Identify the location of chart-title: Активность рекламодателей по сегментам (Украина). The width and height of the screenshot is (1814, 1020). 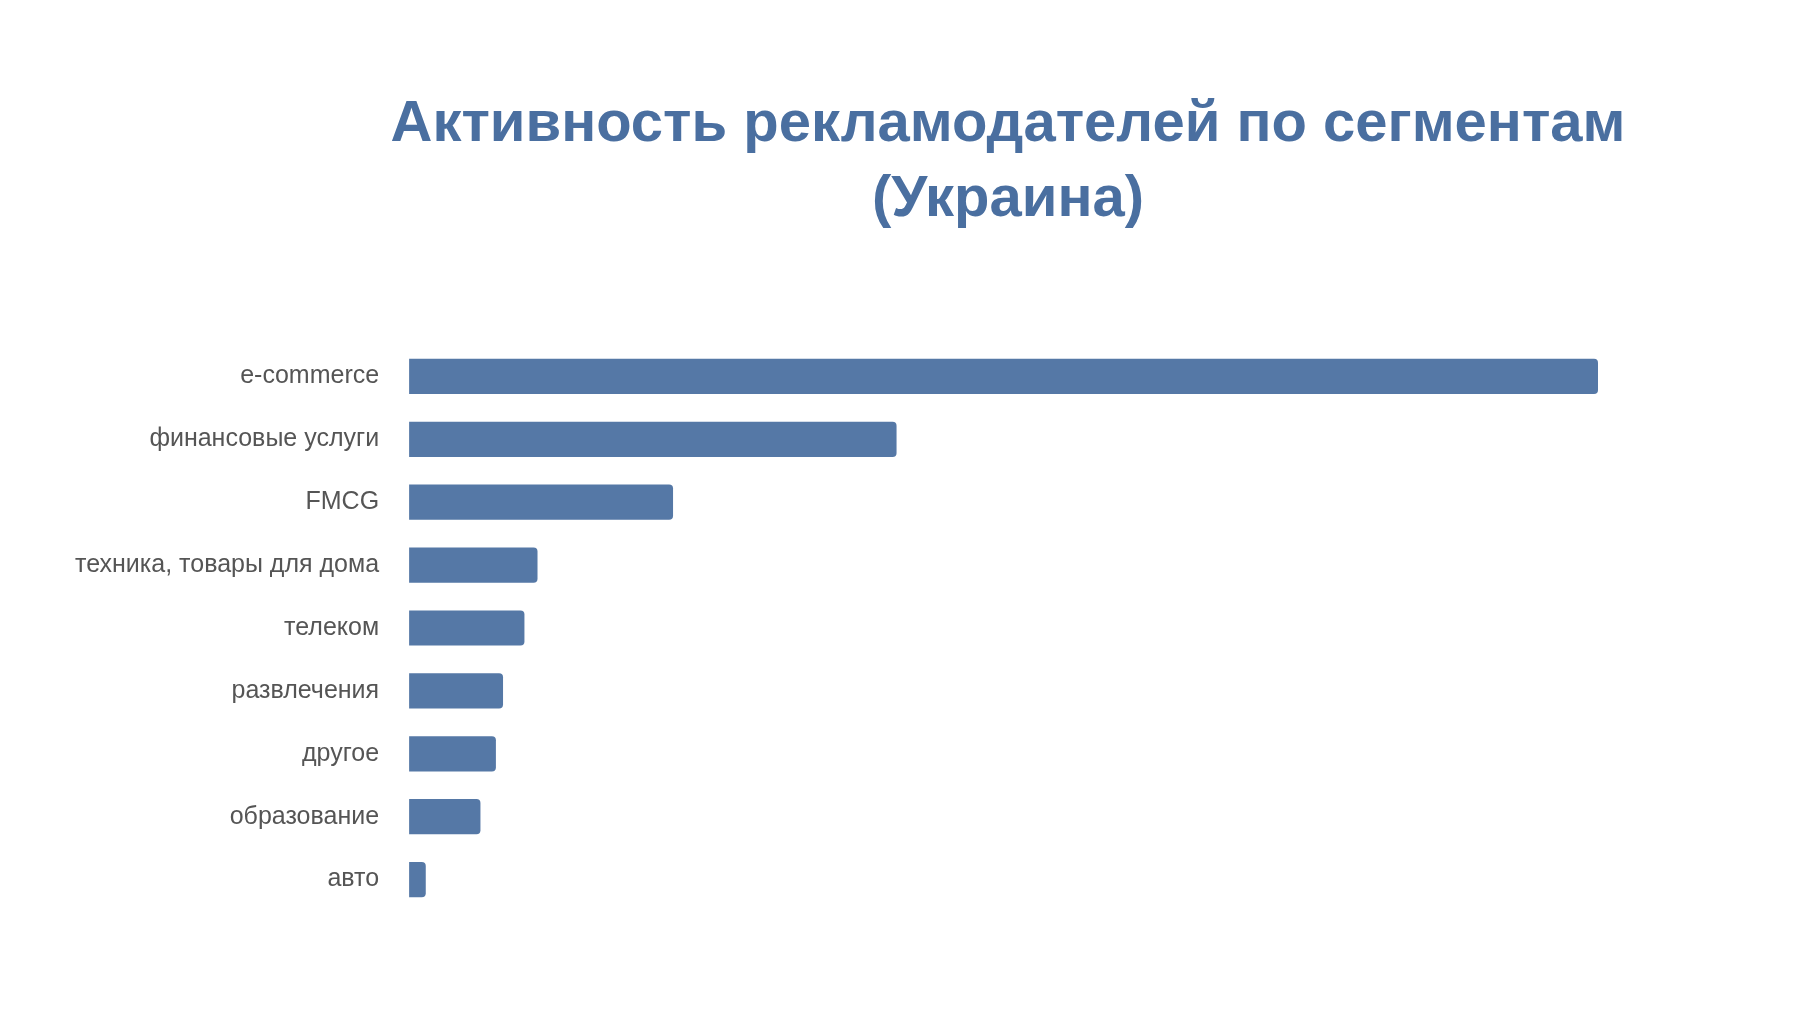
(1008, 158).